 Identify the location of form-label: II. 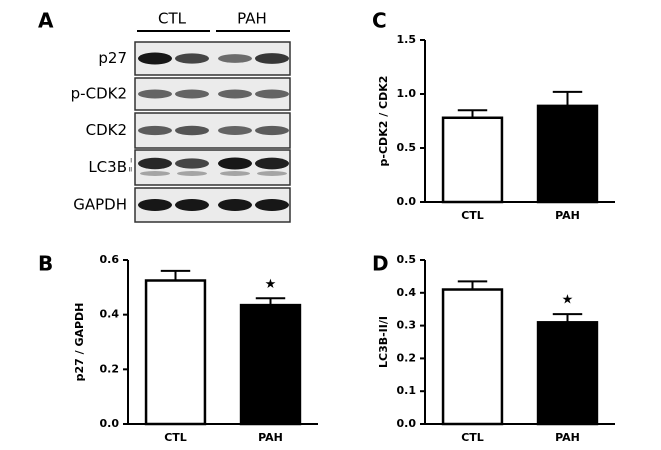
(130, 170).